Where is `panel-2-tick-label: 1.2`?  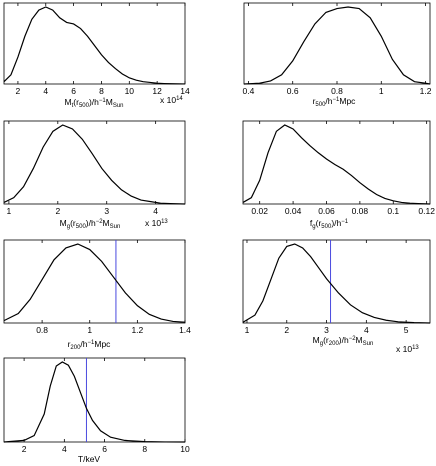
panel-2-tick-label: 1.2 is located at coordinates (426, 91).